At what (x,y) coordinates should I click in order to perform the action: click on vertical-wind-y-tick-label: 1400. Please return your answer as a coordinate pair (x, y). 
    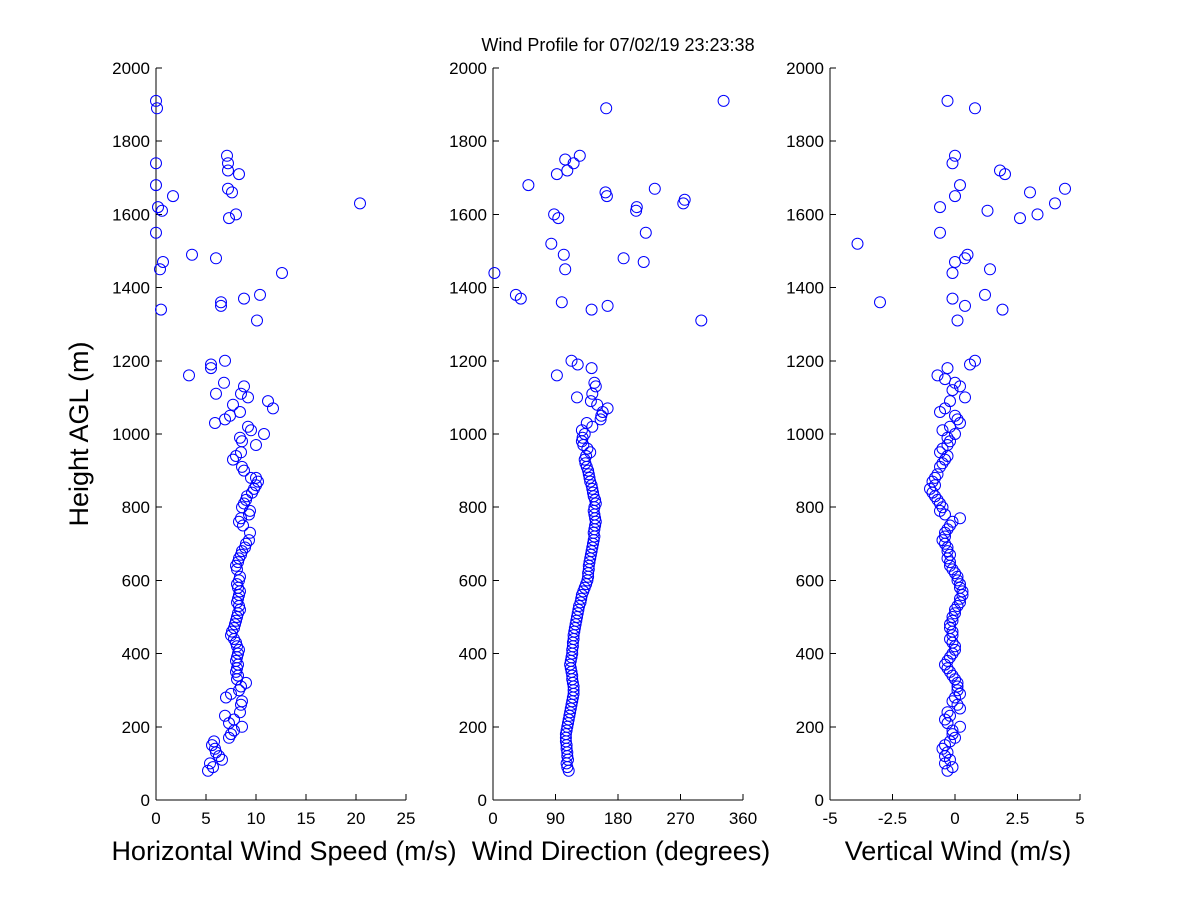
    Looking at the image, I should click on (805, 288).